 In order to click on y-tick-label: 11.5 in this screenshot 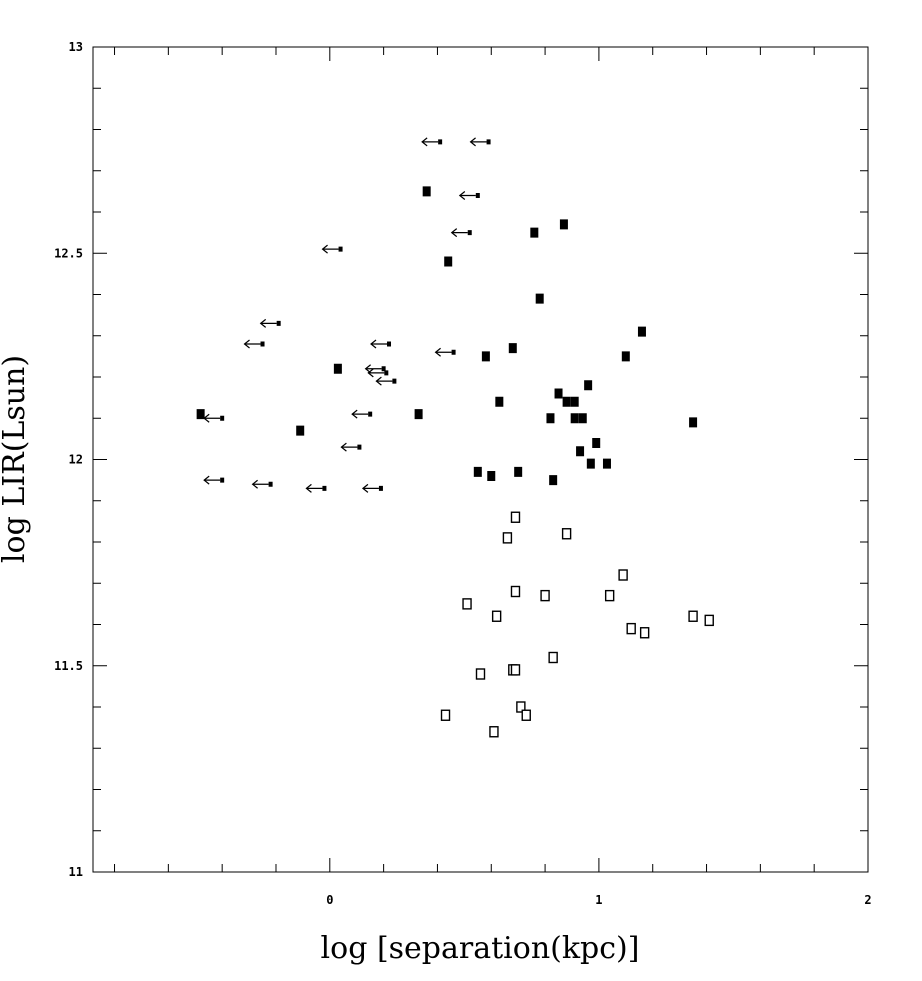, I will do `click(68, 666)`.